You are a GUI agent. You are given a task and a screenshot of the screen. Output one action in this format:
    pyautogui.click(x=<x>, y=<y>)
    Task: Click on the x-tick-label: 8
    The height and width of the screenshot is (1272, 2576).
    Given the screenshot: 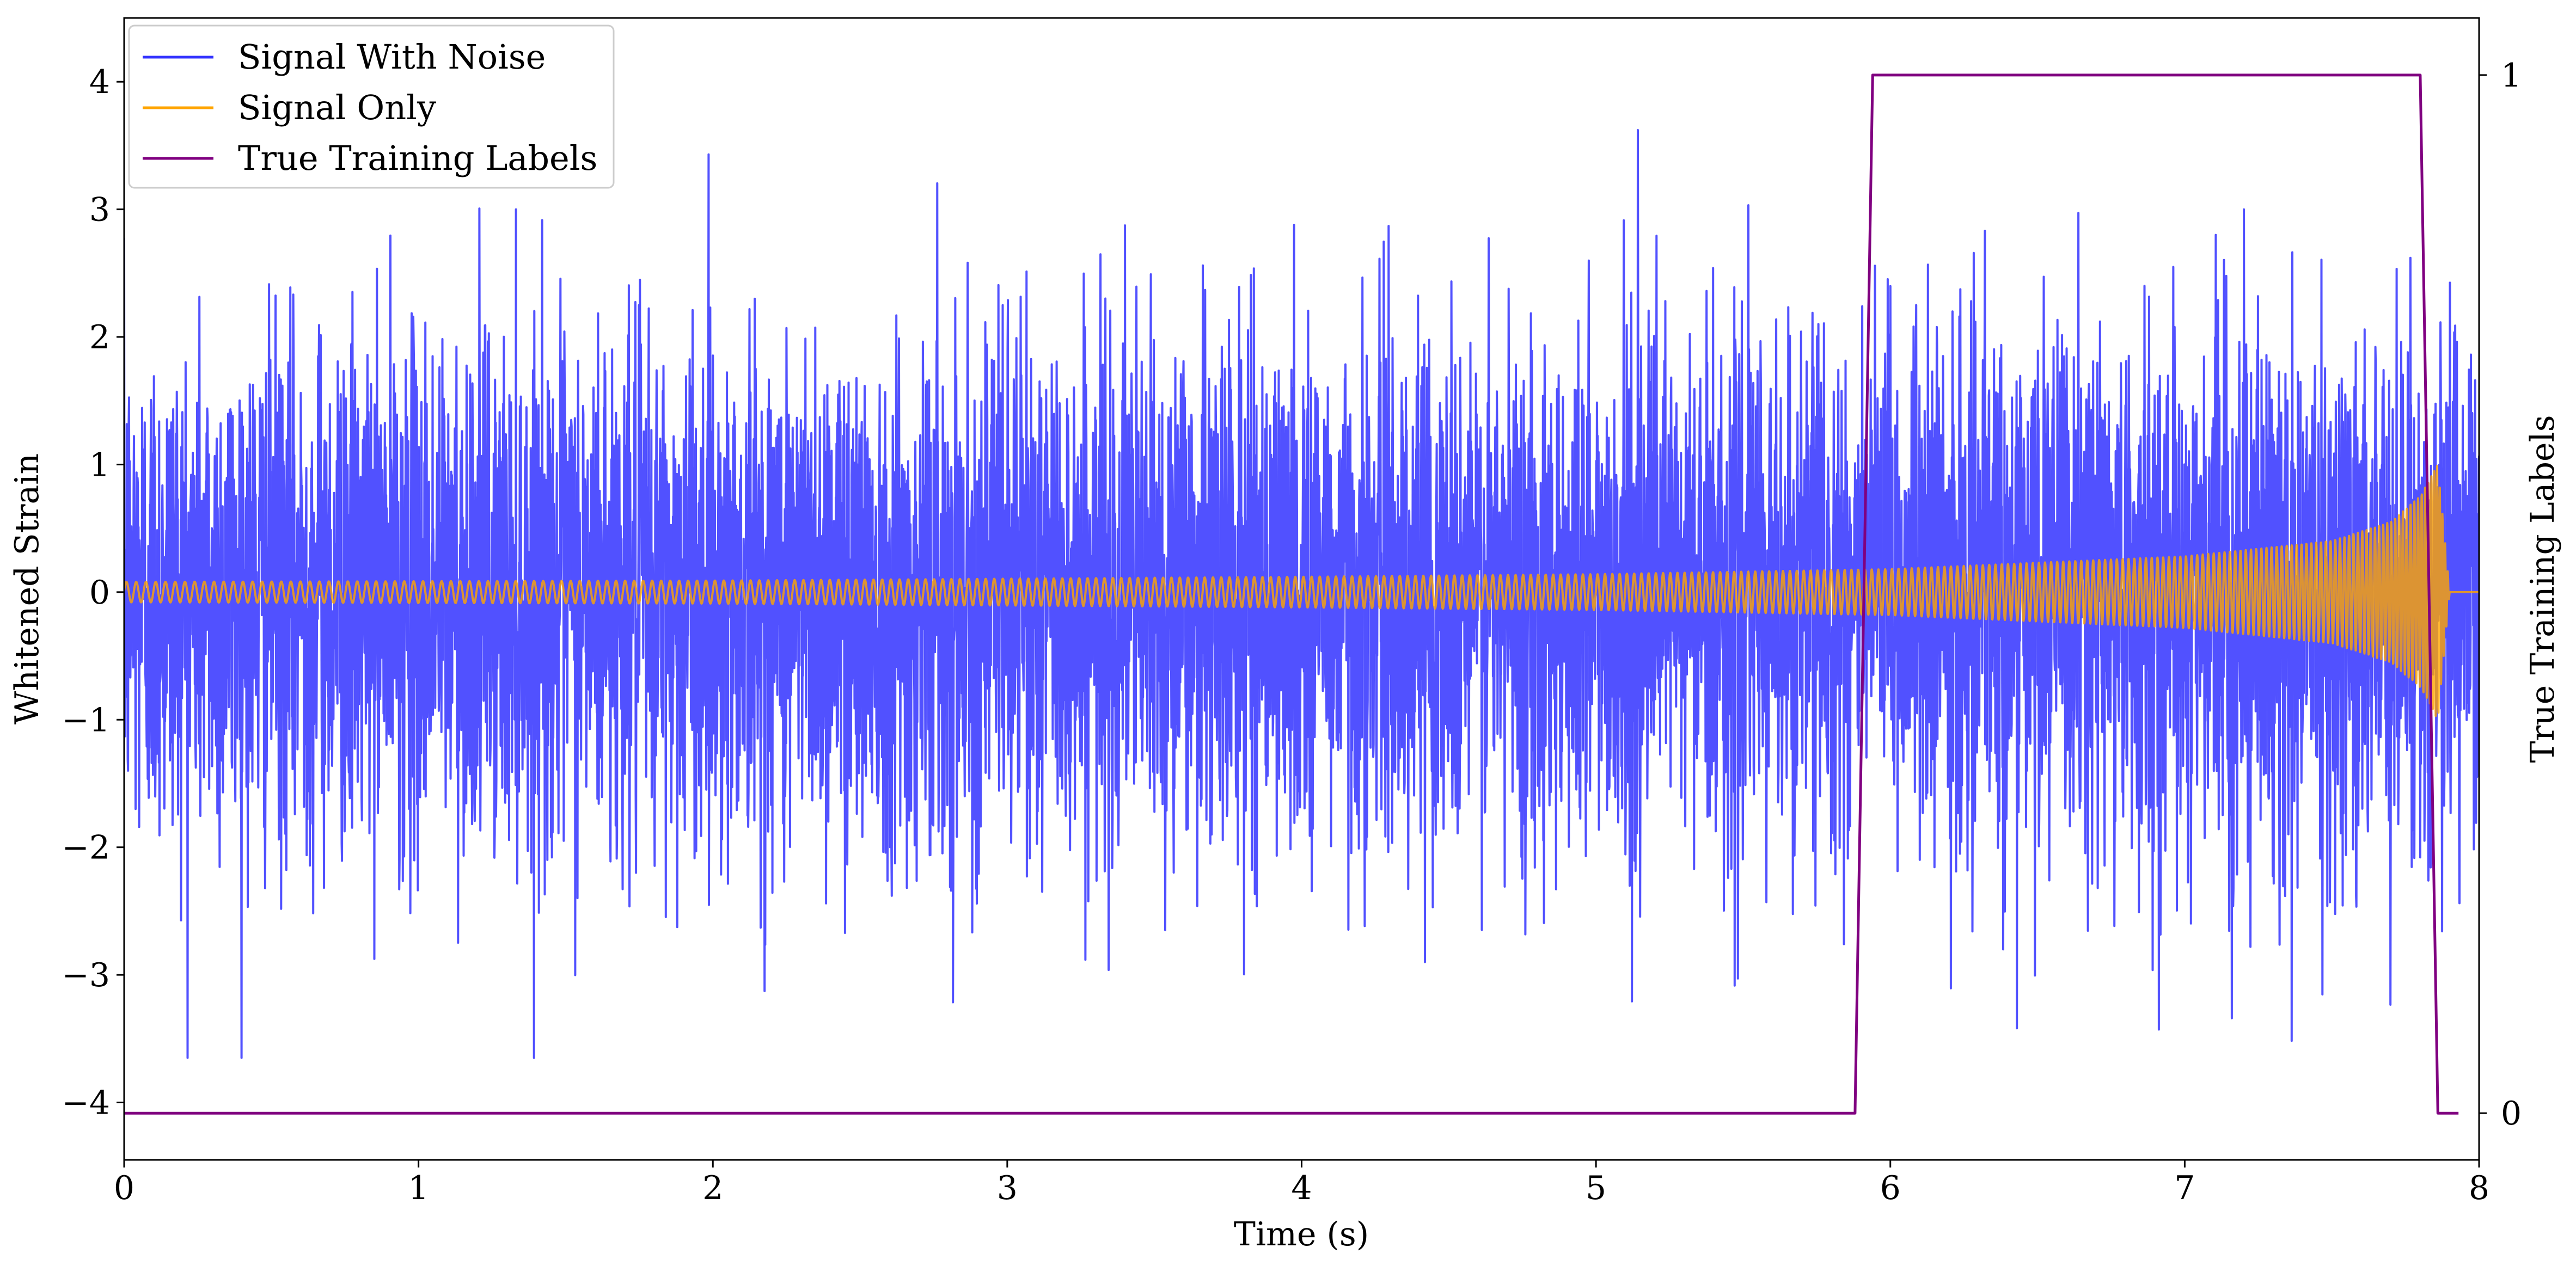 What is the action you would take?
    pyautogui.click(x=2479, y=1188)
    